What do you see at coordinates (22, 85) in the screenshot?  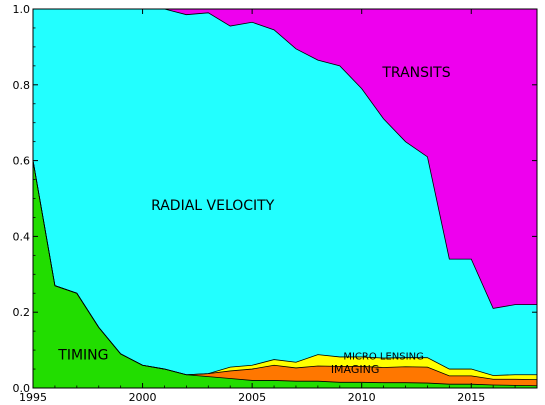 I see `y-tick-label: 0.8` at bounding box center [22, 85].